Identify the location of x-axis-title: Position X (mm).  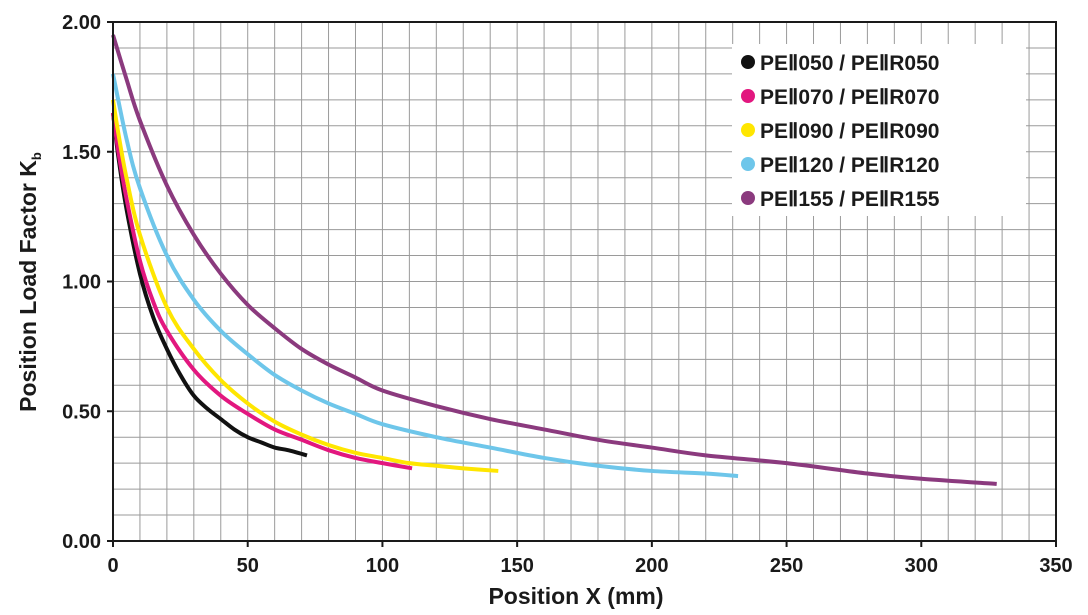
(575, 596).